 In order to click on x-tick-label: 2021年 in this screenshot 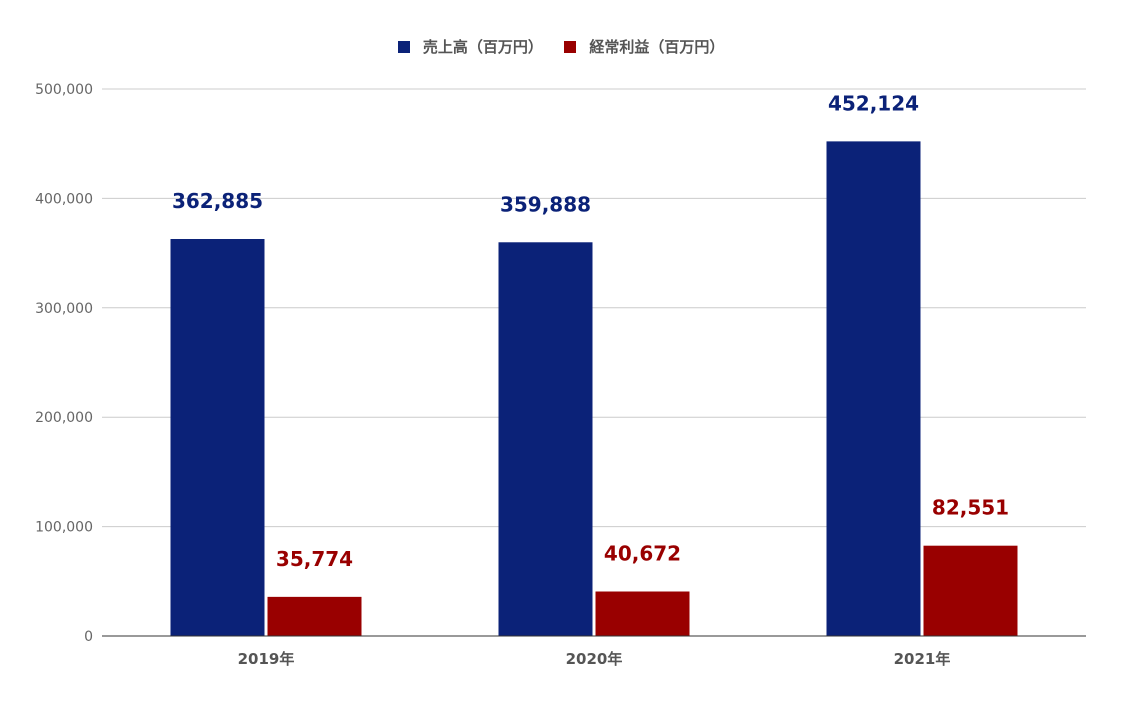, I will do `click(922, 659)`.